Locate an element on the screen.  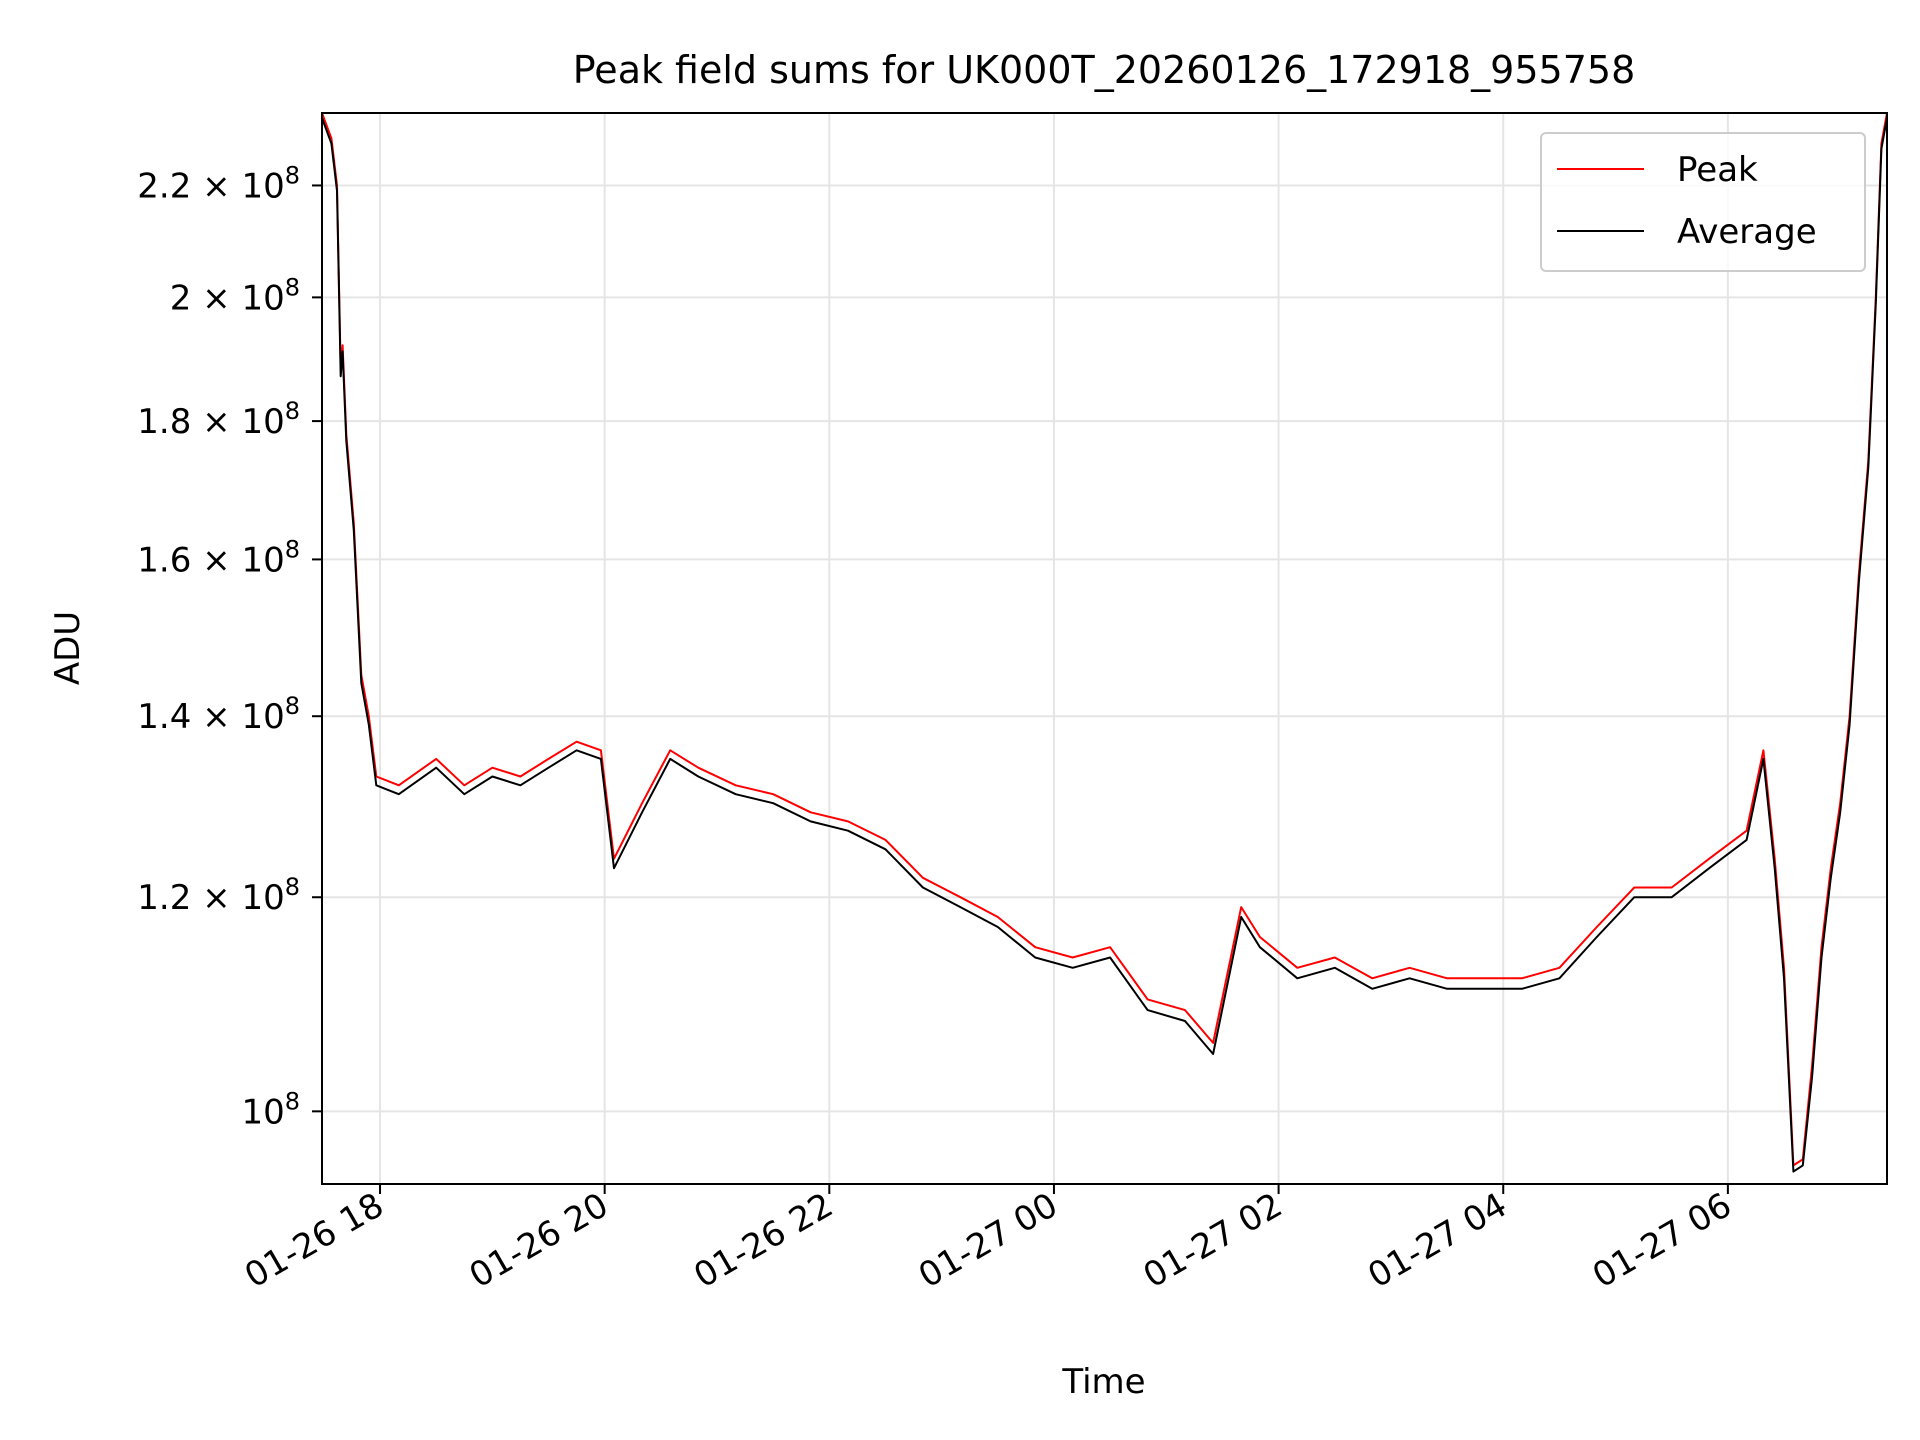
legend-box is located at coordinates (1703, 202).